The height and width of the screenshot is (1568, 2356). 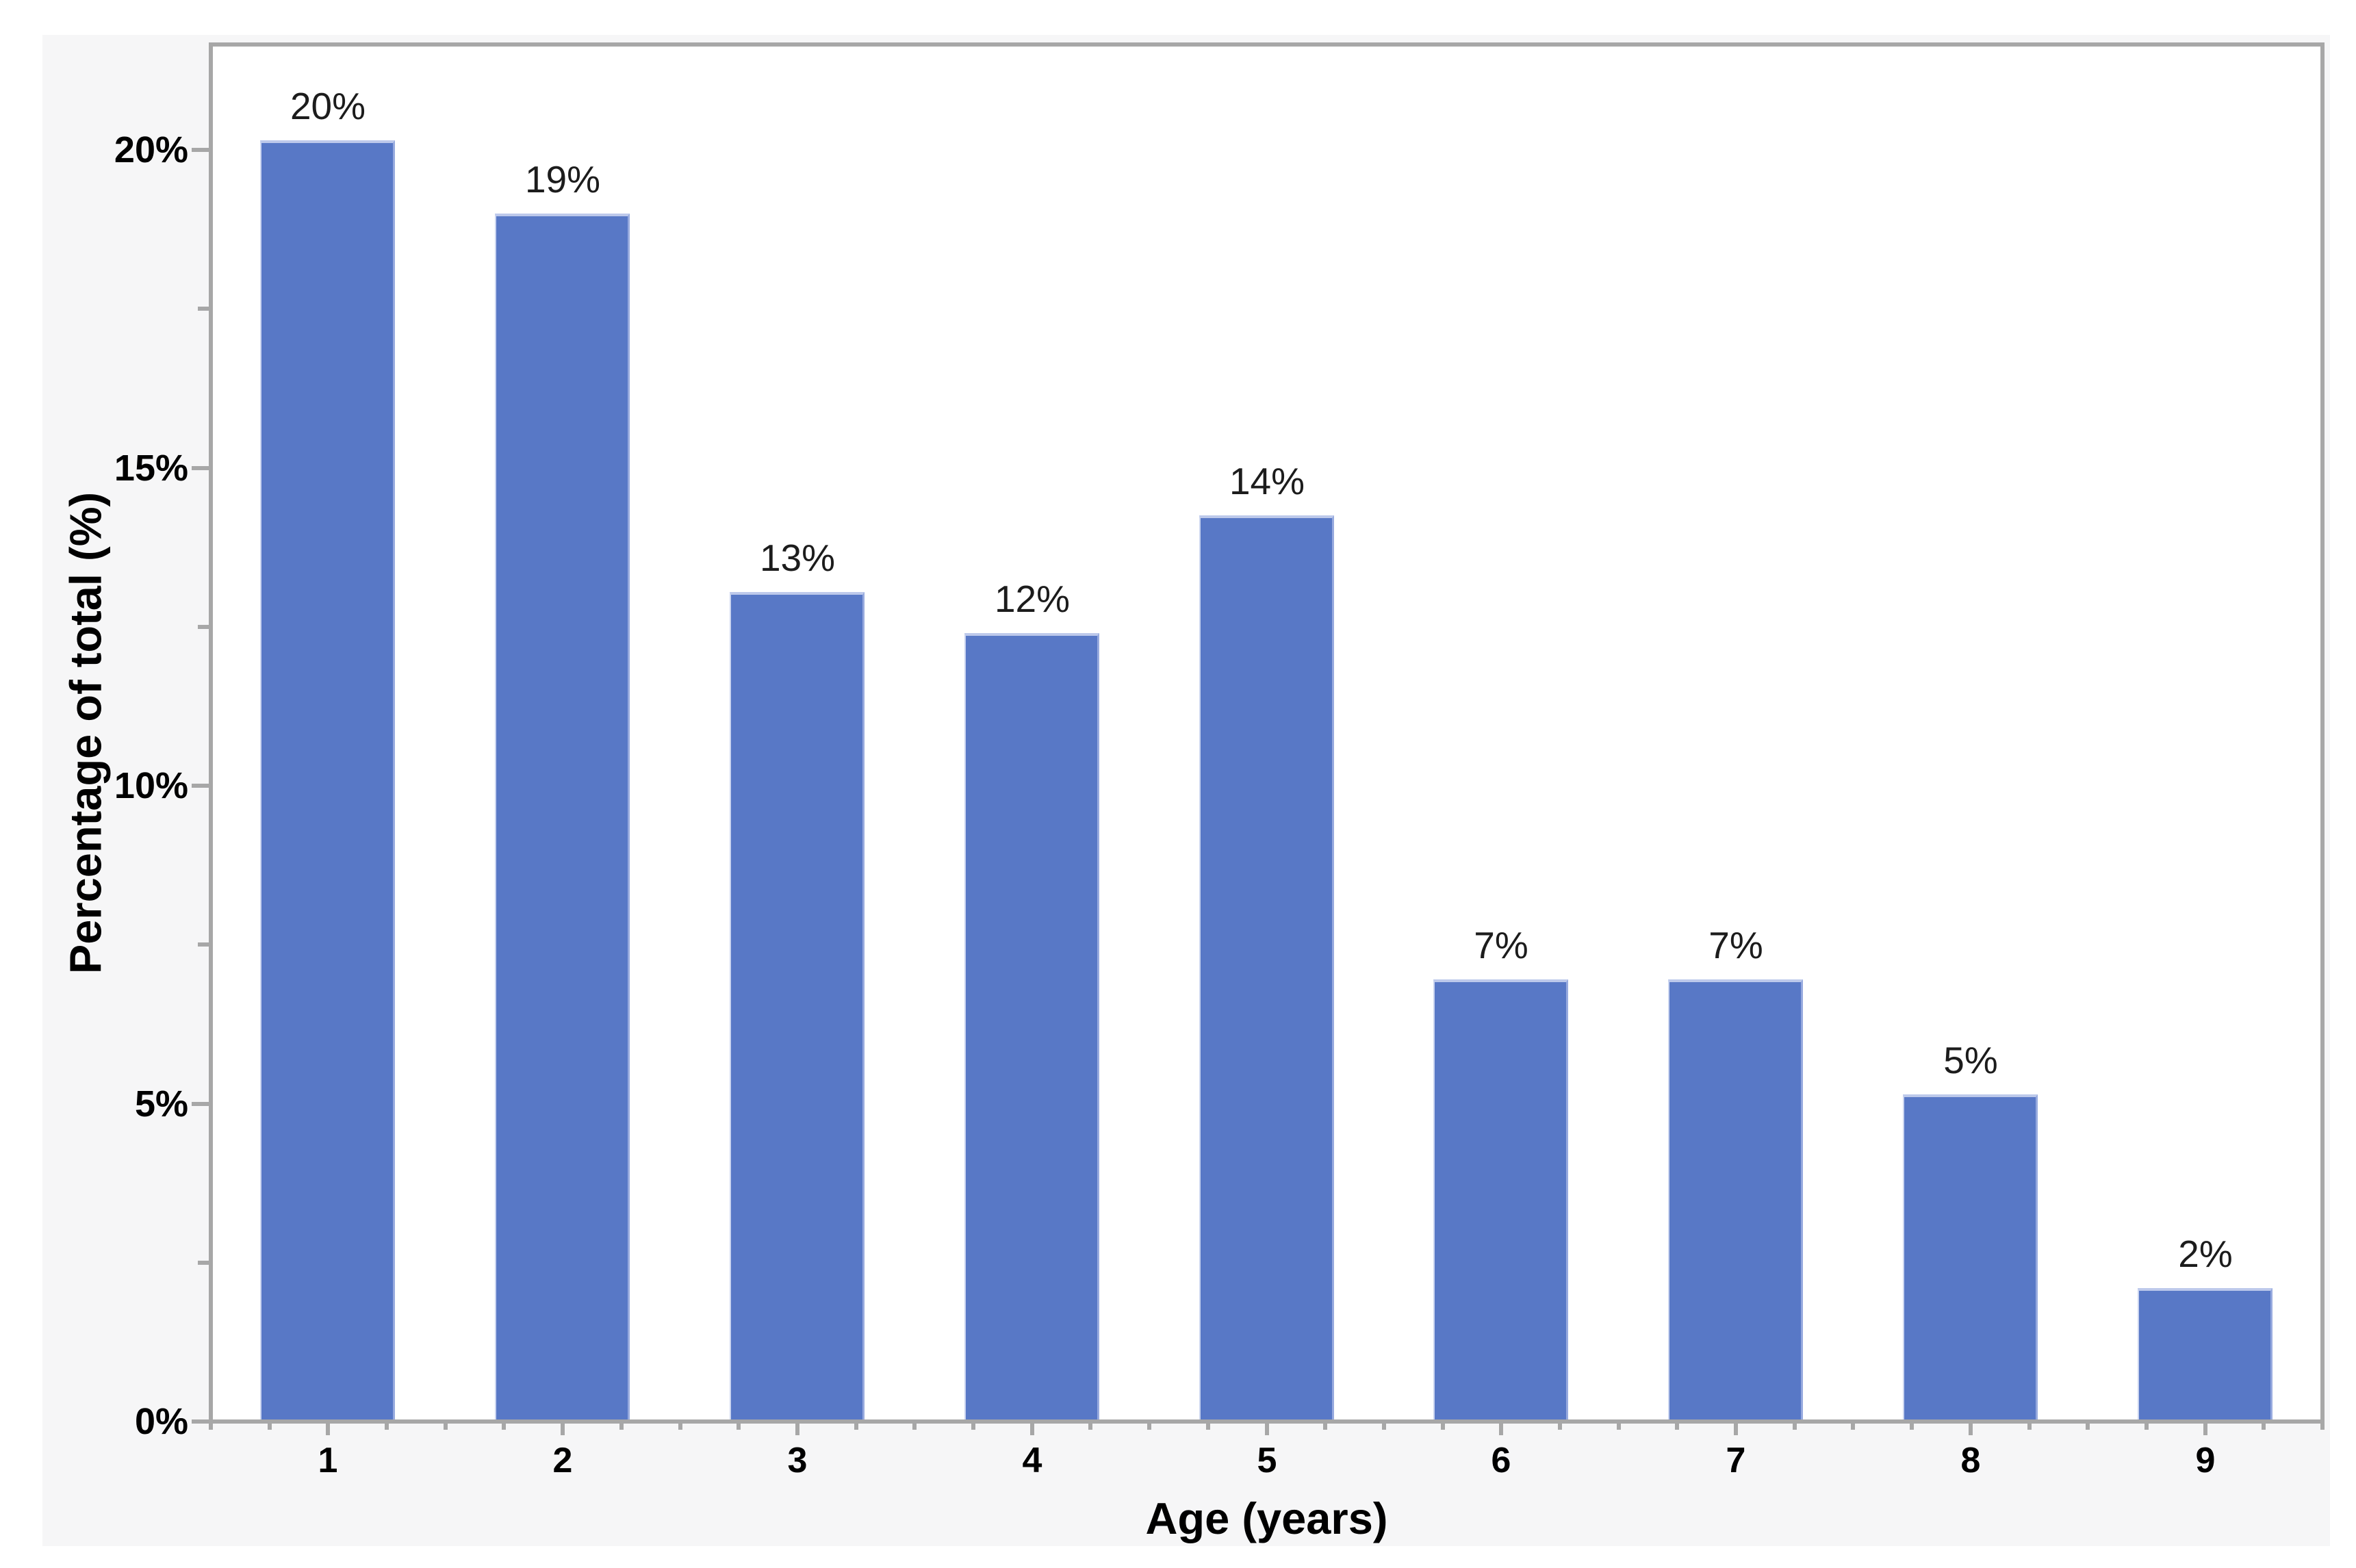 I want to click on y-axis-tick-label: 0%, so click(x=161, y=1421).